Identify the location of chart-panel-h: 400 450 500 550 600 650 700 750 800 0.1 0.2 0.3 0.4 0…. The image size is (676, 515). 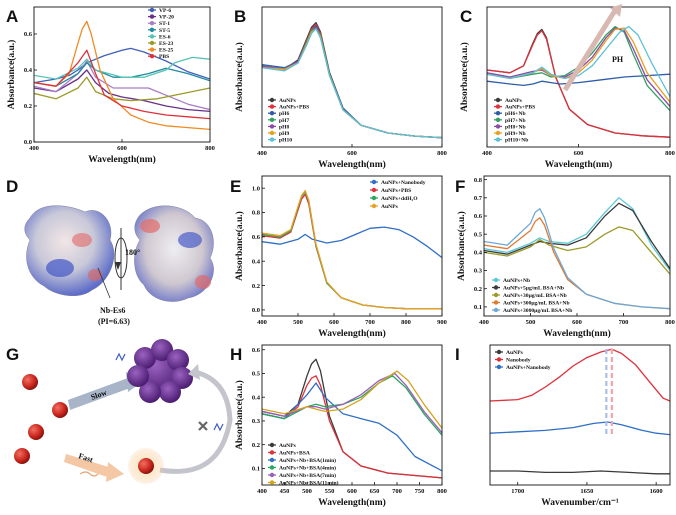
(340, 426).